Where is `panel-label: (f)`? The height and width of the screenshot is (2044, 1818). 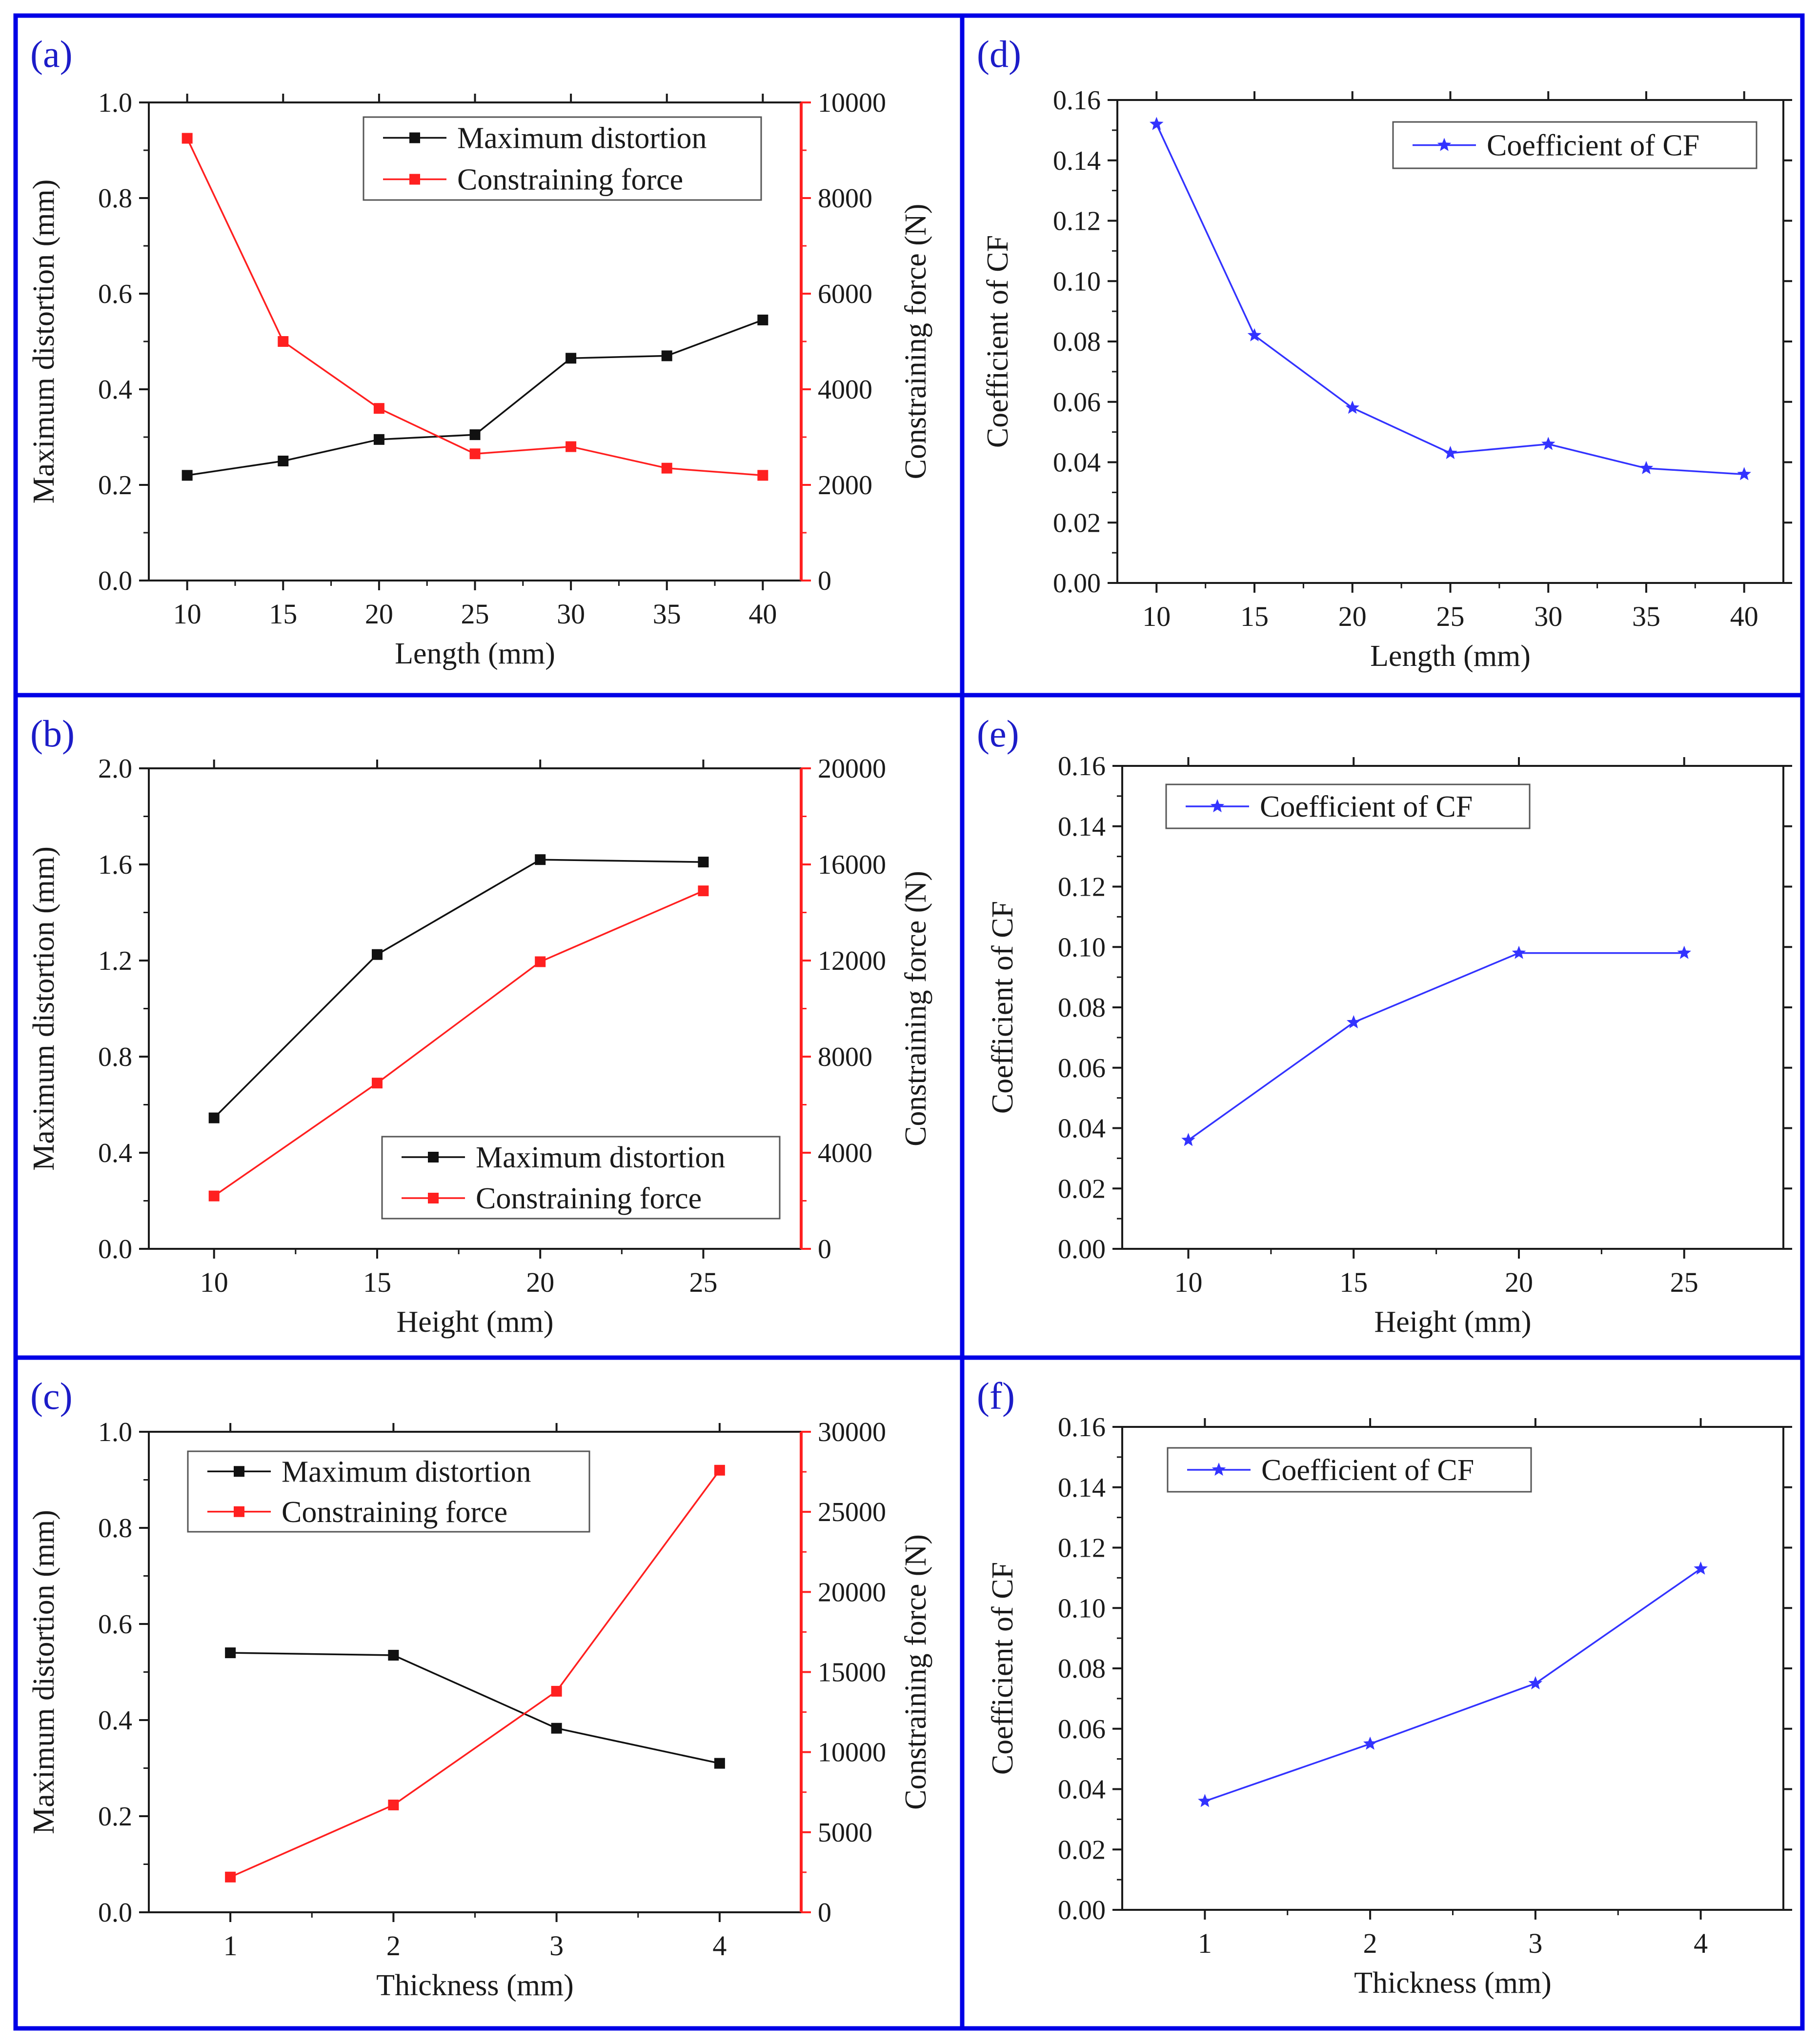 panel-label: (f) is located at coordinates (996, 1396).